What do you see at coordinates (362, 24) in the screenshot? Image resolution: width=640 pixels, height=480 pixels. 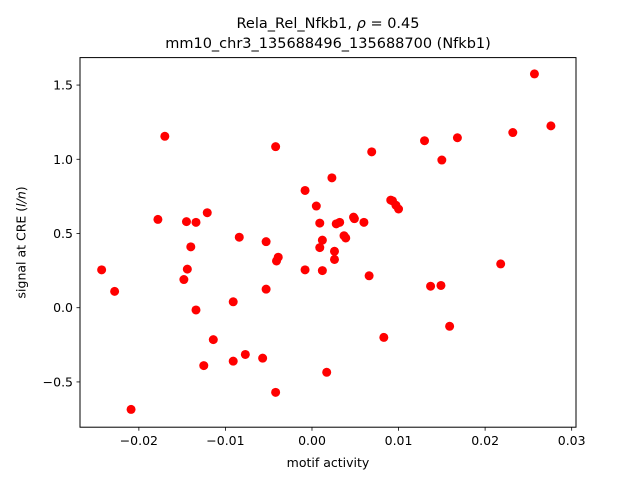 I see `chart-title-rho: ρ` at bounding box center [362, 24].